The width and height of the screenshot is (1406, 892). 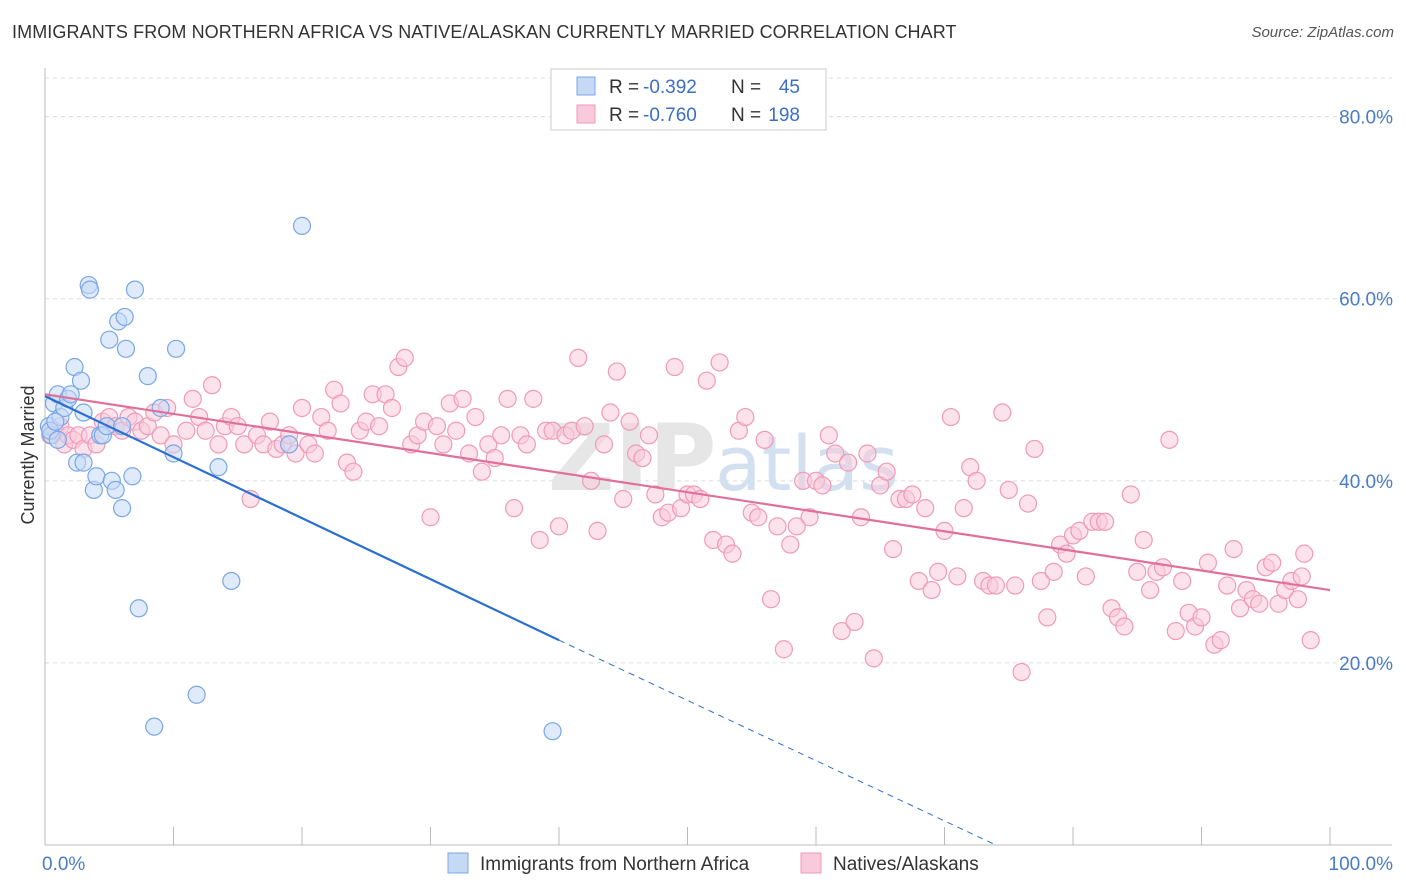 What do you see at coordinates (302, 518) in the screenshot?
I see `trend-line` at bounding box center [302, 518].